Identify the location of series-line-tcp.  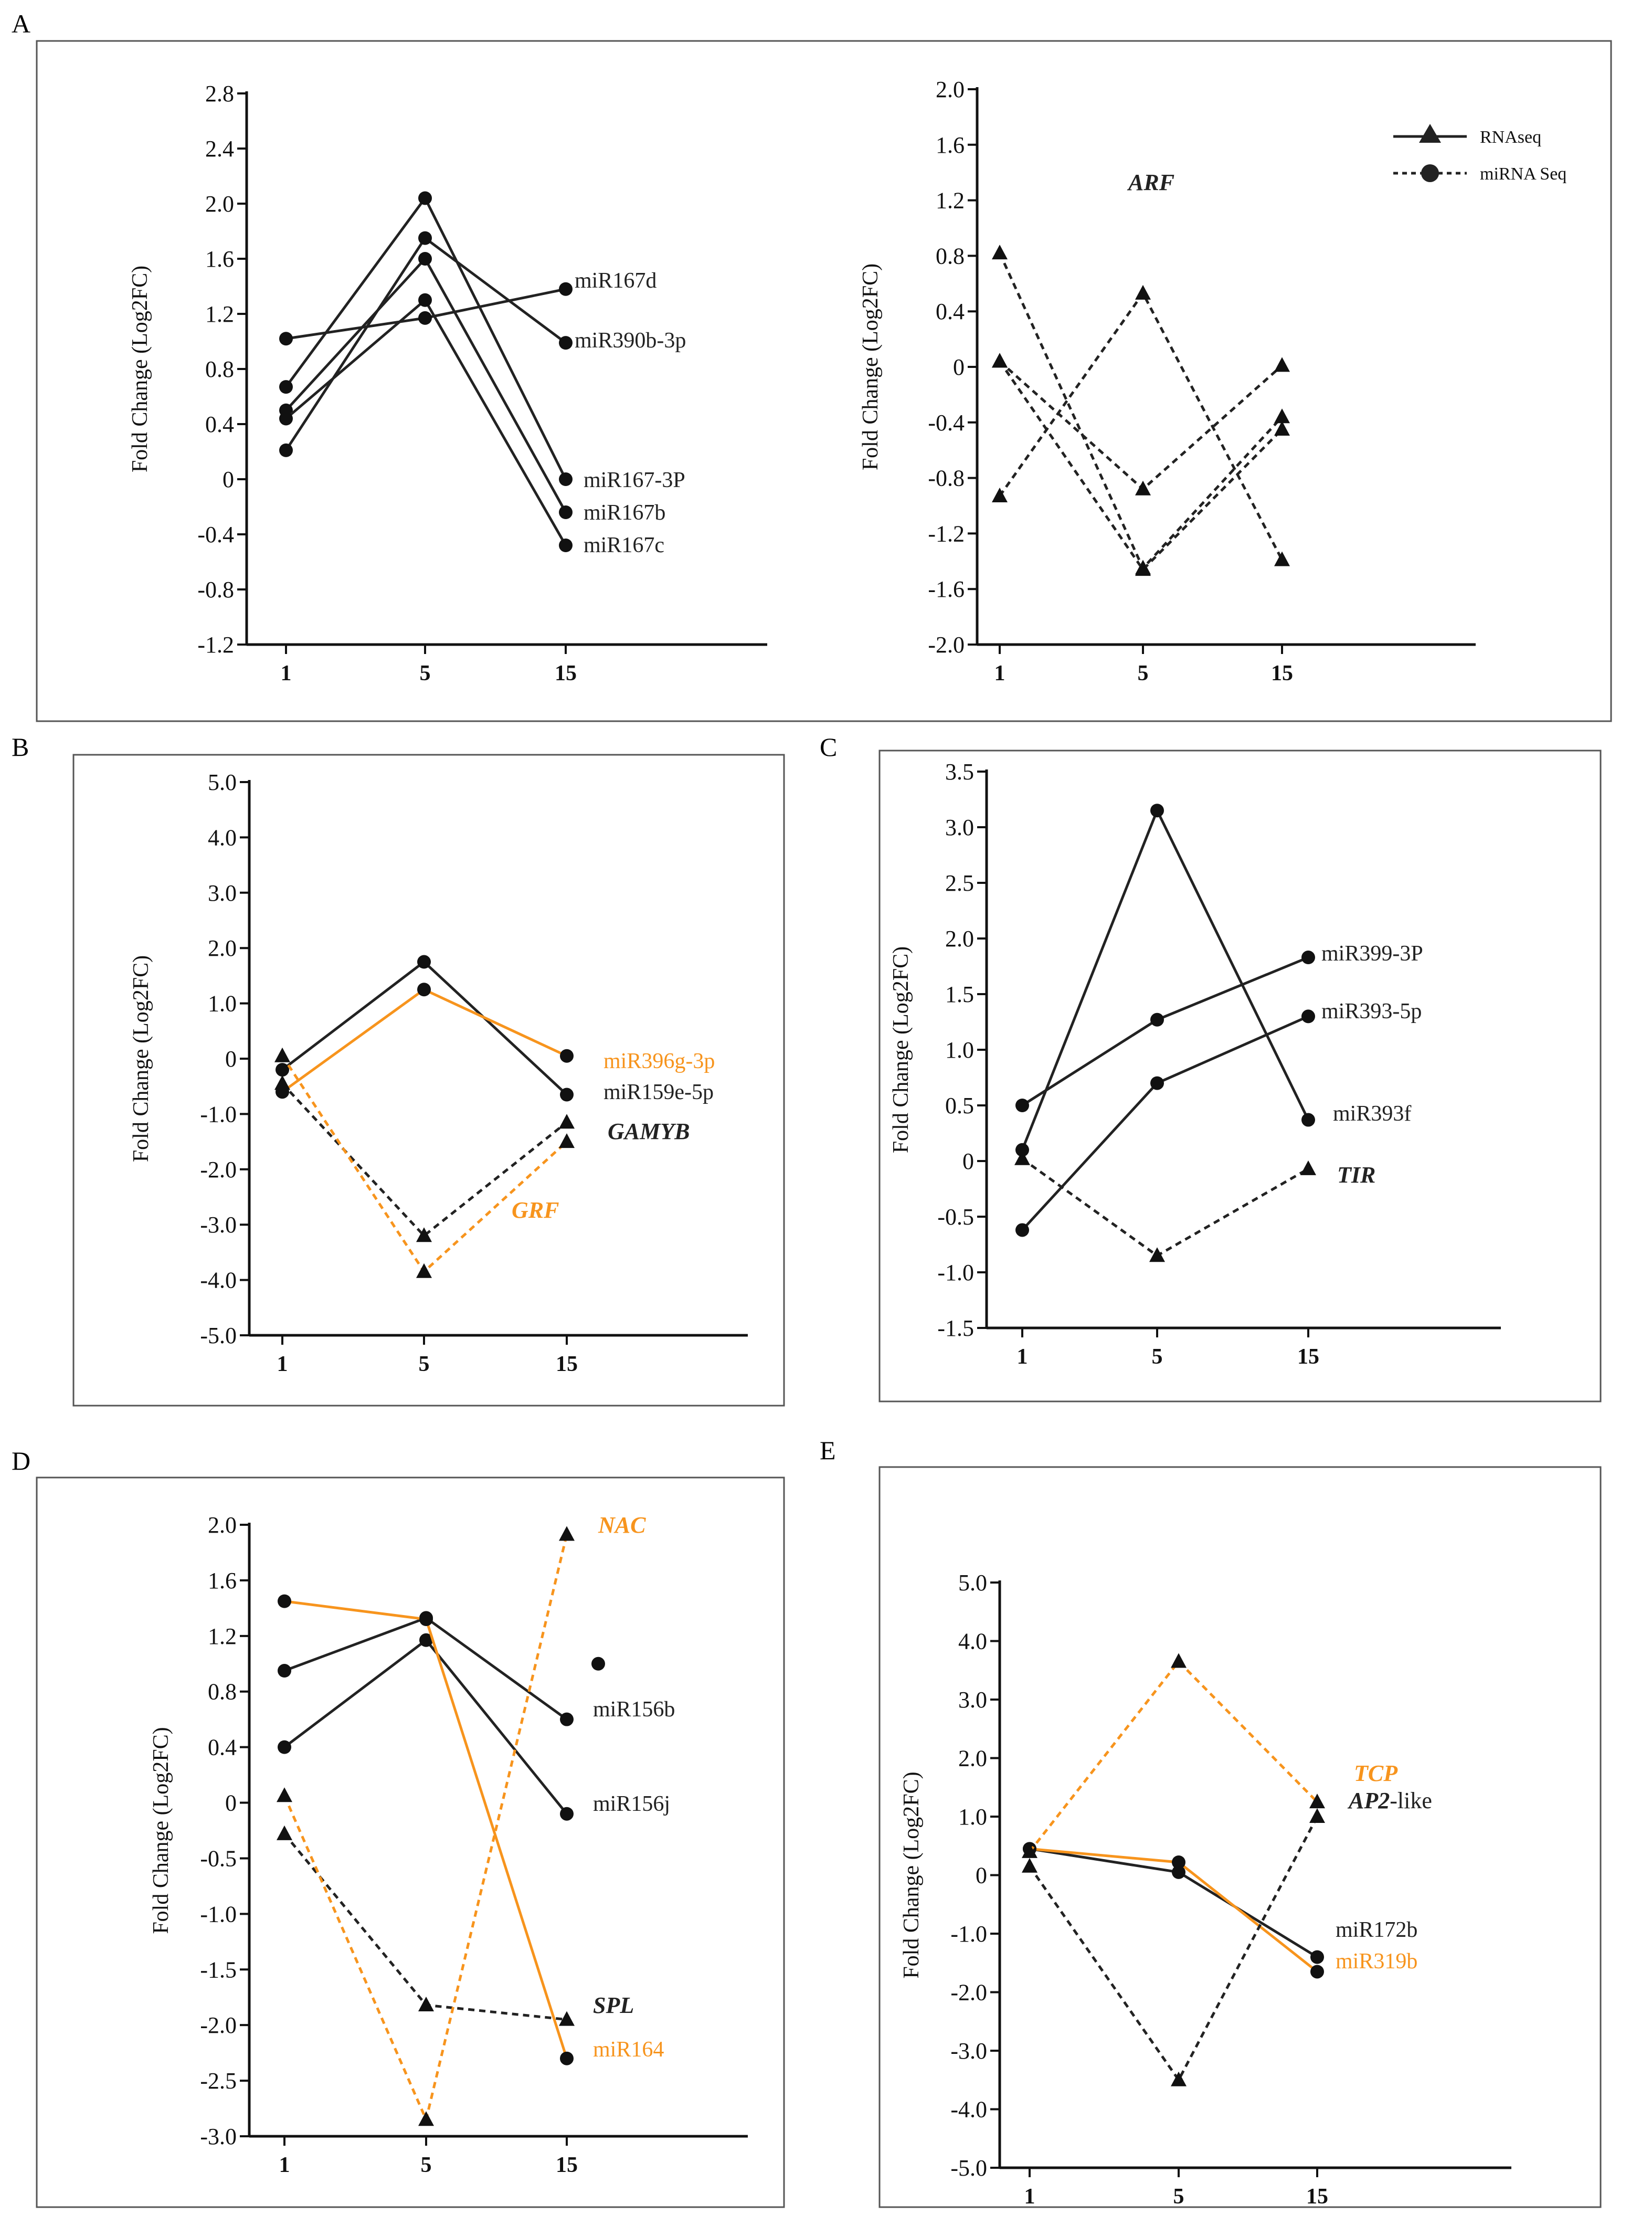
(1173, 1756).